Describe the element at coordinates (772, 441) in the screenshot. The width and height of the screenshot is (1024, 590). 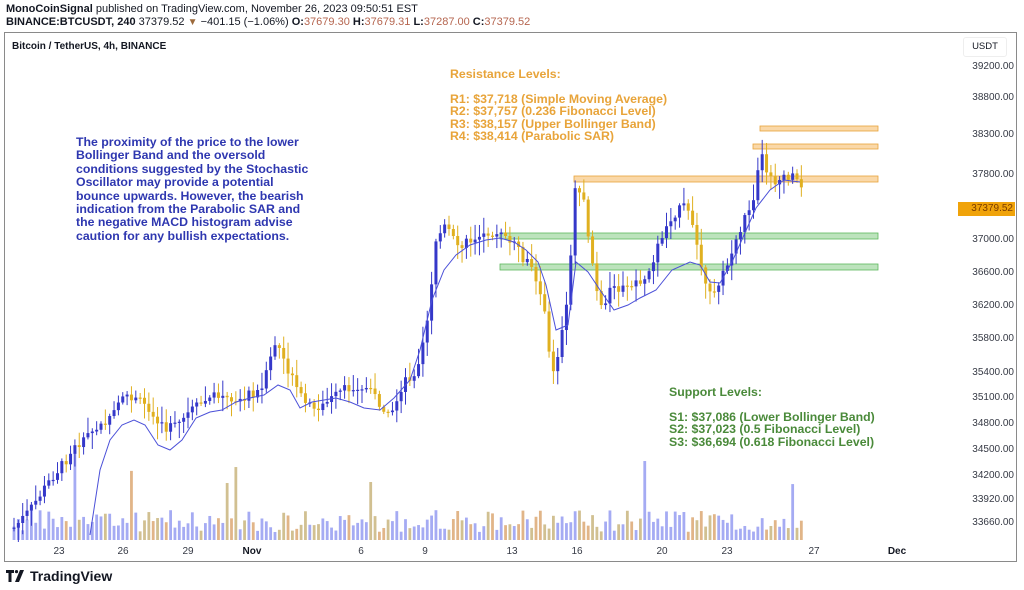
I see `support-item: S3: $36,694 (0.618 Fibonacci Level)` at that location.